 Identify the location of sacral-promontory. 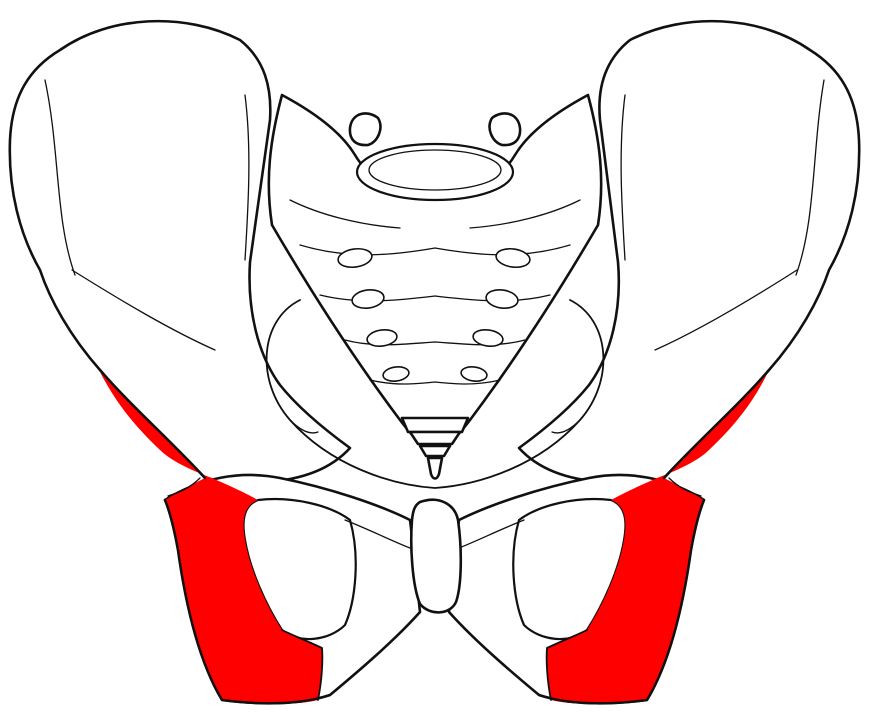
(435, 172).